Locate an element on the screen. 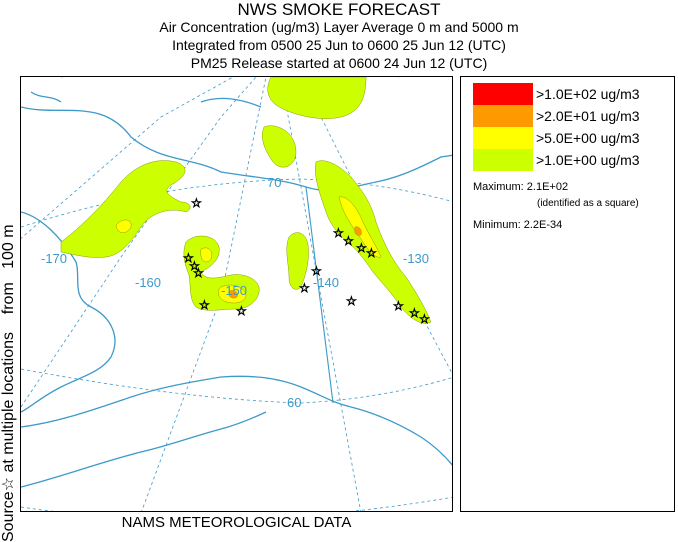  plume-west-core is located at coordinates (123, 226).